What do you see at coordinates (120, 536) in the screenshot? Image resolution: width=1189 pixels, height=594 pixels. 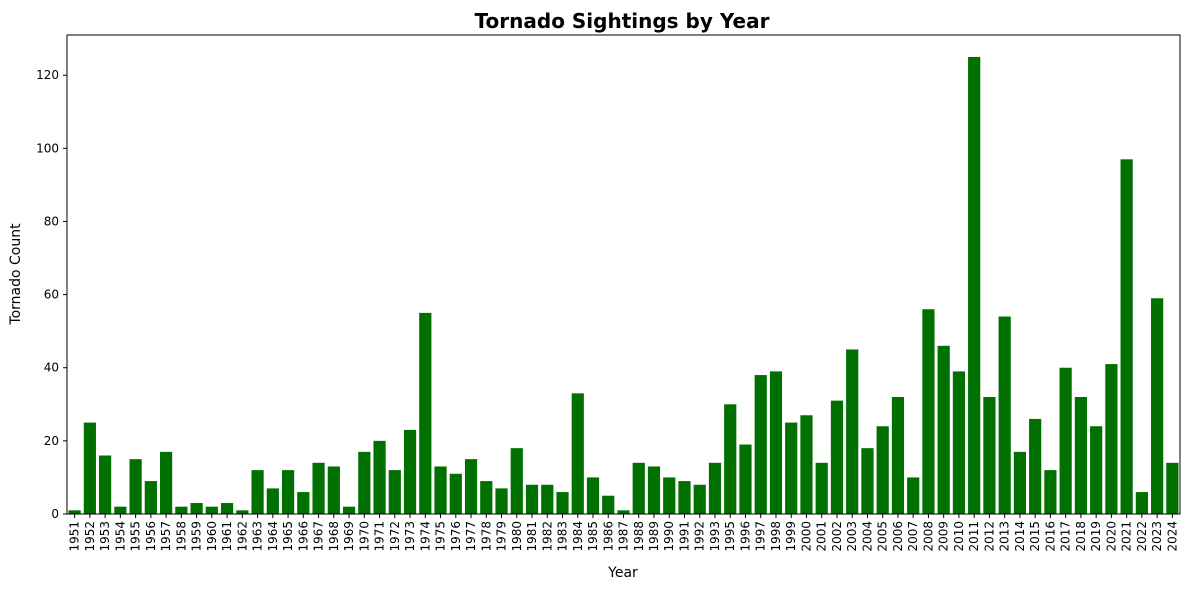 I see `x-tick-label-1954: 1954` at bounding box center [120, 536].